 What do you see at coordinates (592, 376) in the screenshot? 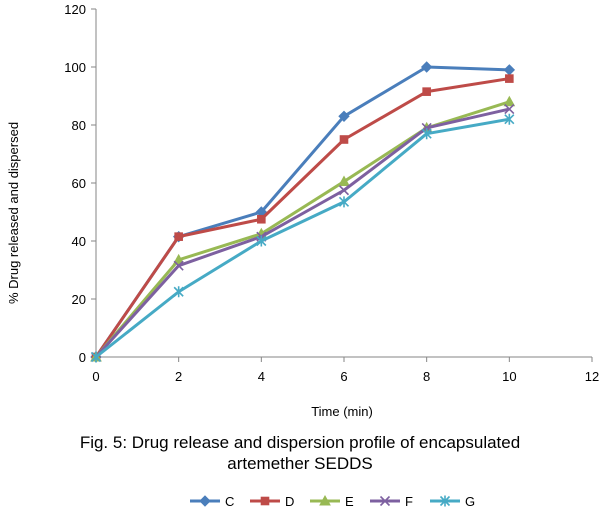
I see `x-tick-label: 12` at bounding box center [592, 376].